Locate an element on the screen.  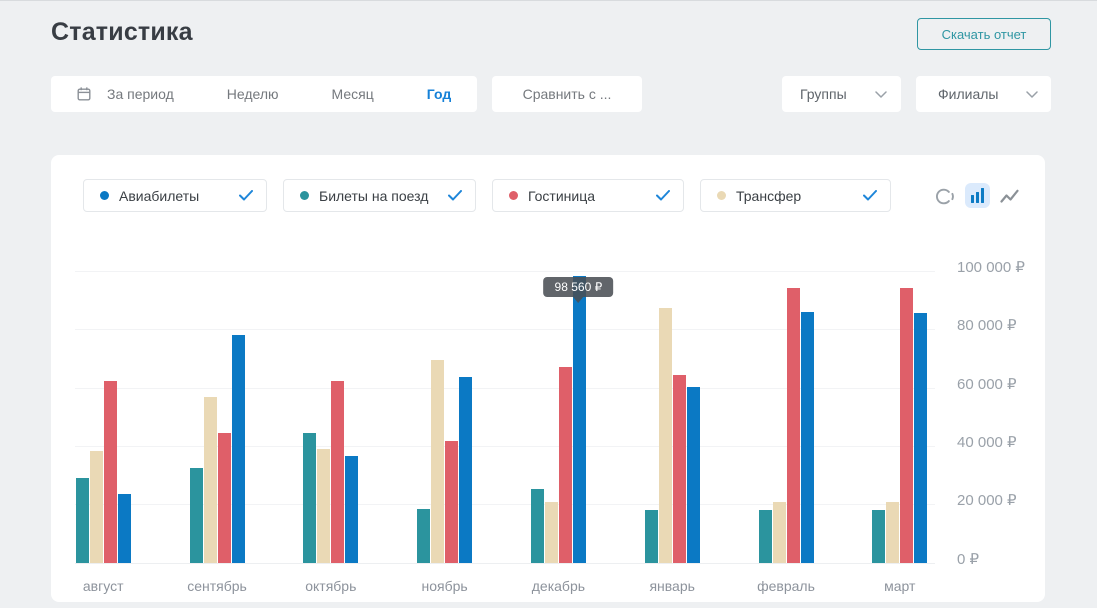
bar-group-октябрь is located at coordinates (331, 472).